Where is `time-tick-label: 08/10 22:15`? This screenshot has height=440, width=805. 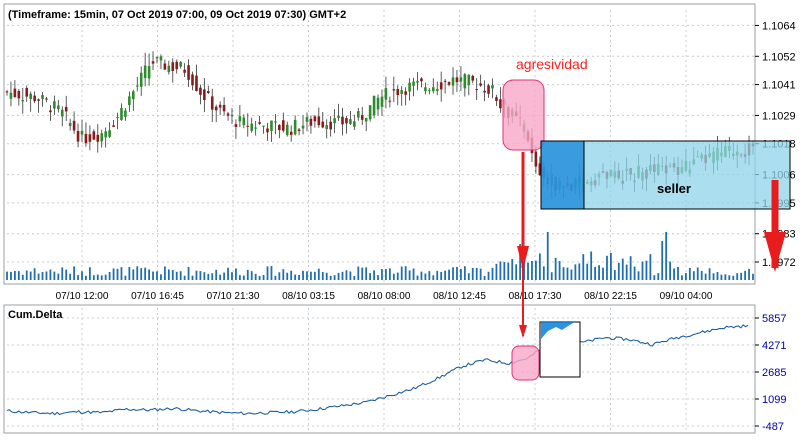 time-tick-label: 08/10 22:15 is located at coordinates (610, 296).